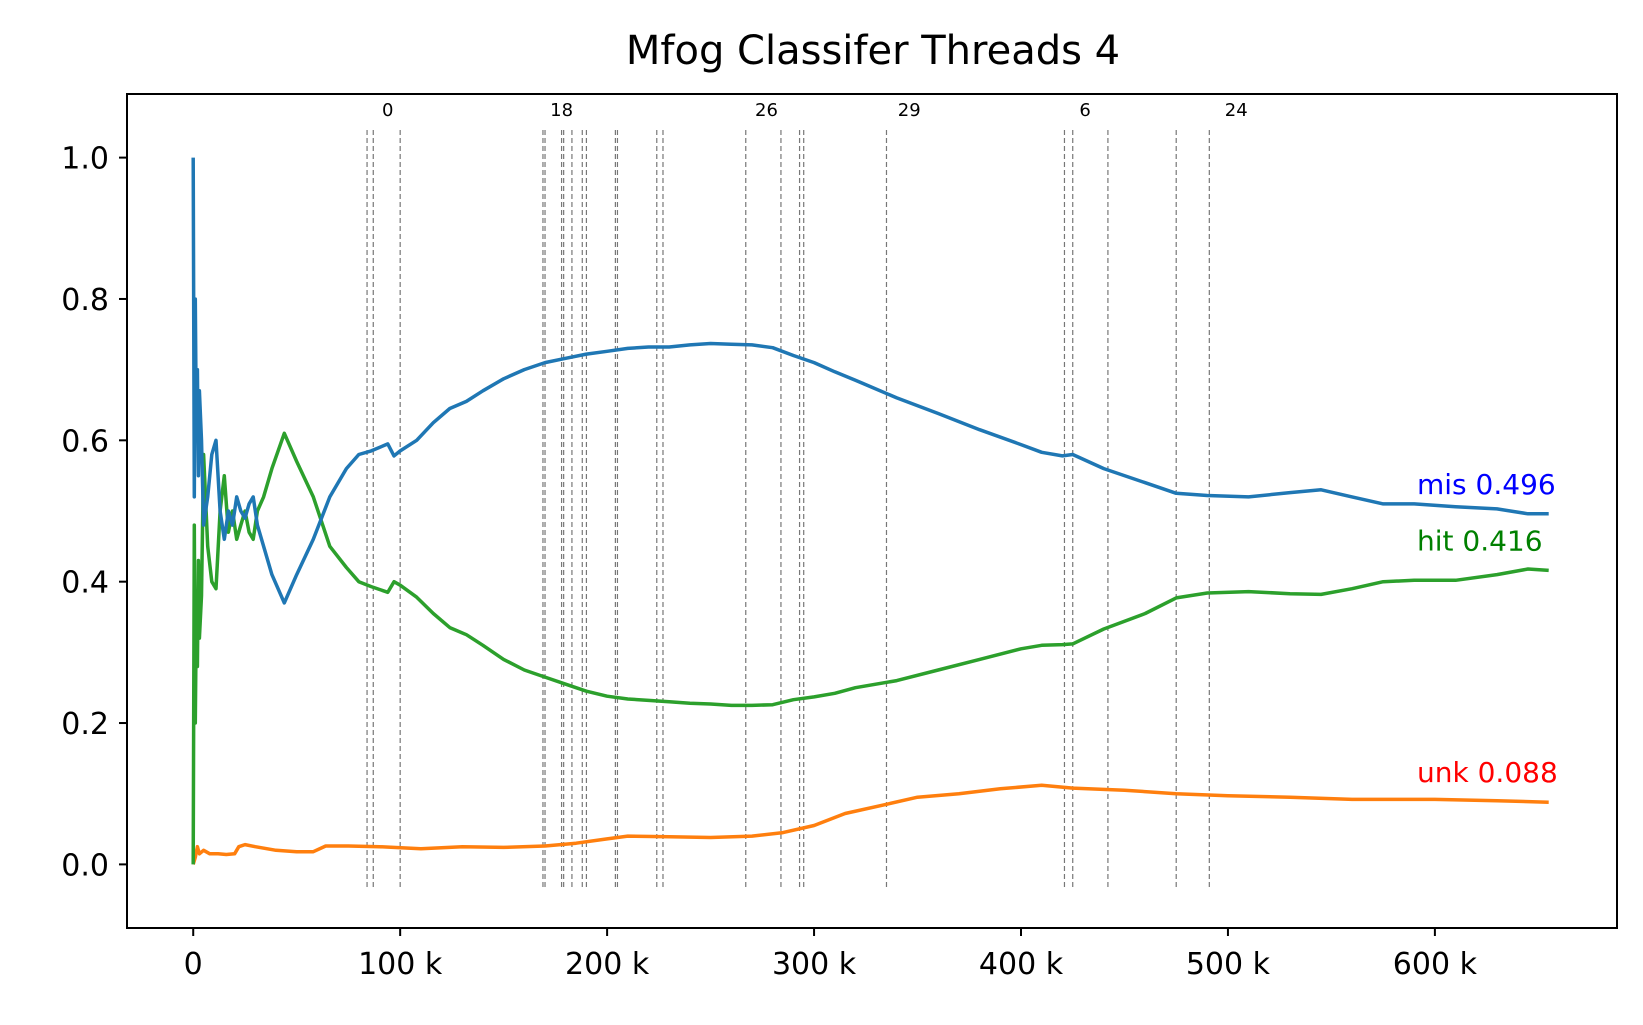 The height and width of the screenshot is (1025, 1643). What do you see at coordinates (85, 583) in the screenshot?
I see `y-tick-label: 0.4` at bounding box center [85, 583].